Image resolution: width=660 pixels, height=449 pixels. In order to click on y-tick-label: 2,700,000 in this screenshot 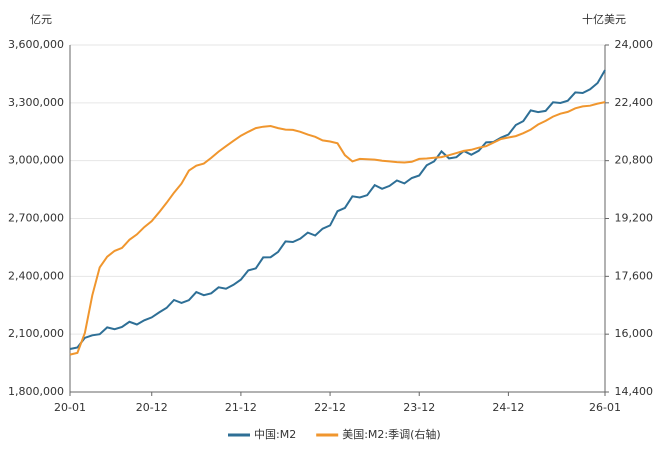, I will do `click(36, 218)`.